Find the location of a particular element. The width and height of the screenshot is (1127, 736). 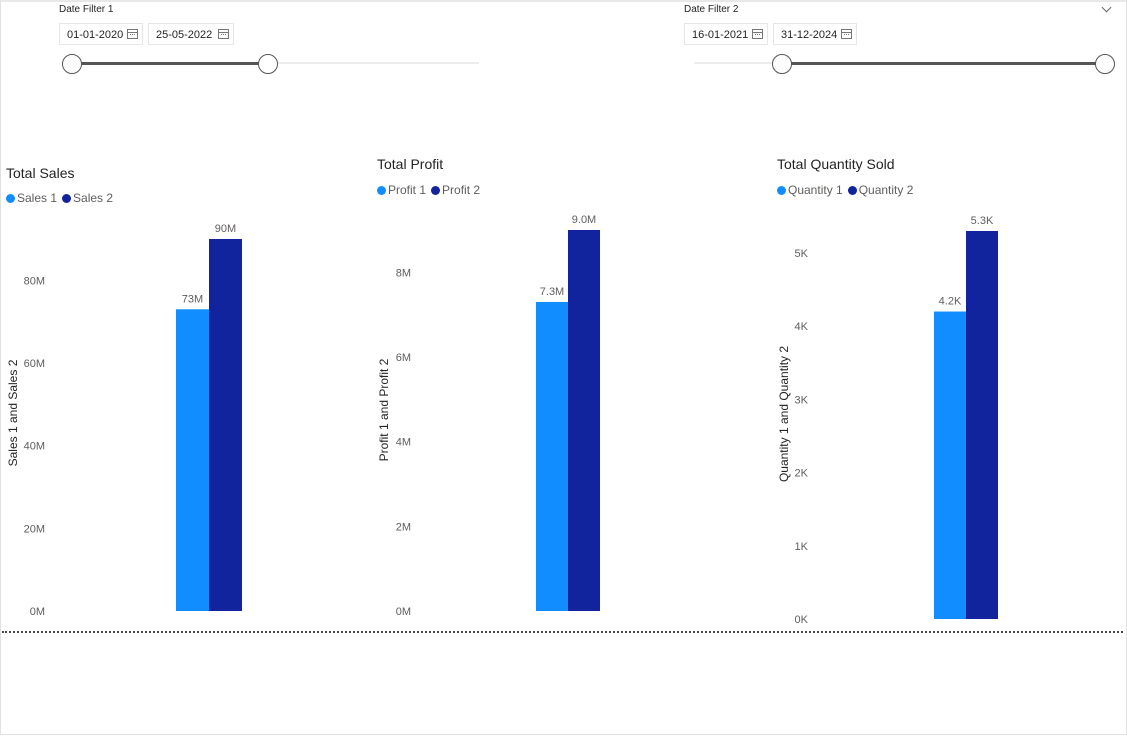

y-tick-label: 2M is located at coordinates (403, 527).